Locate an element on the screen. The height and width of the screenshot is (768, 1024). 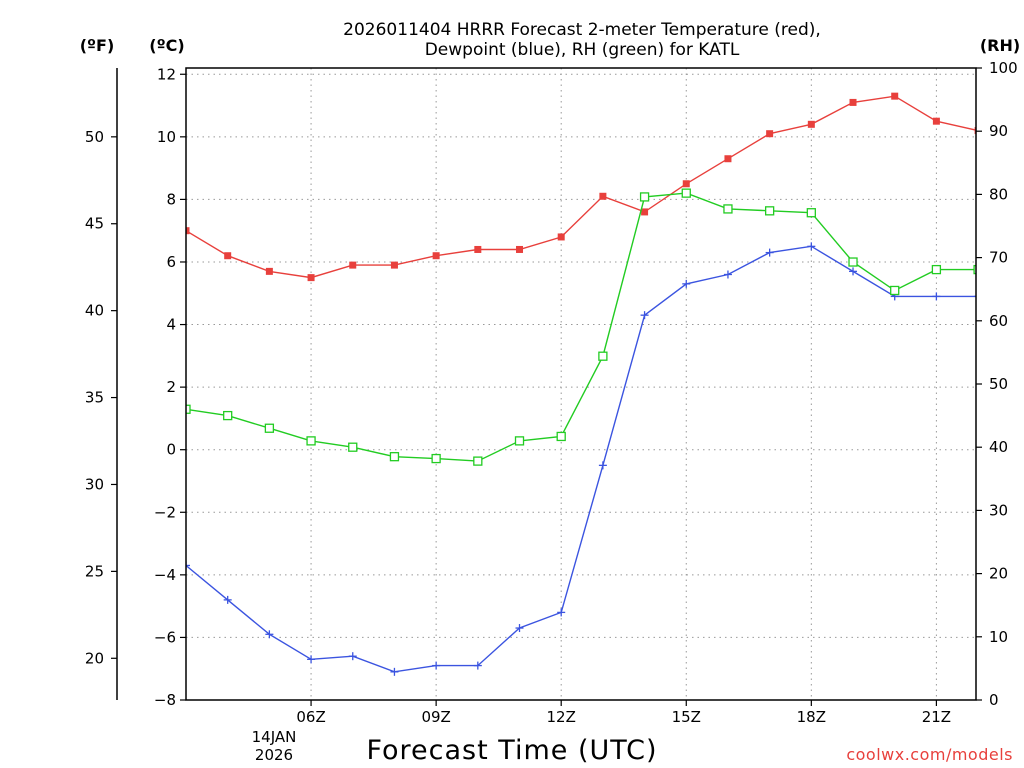
rh-tick-label: 70 is located at coordinates (998, 258).